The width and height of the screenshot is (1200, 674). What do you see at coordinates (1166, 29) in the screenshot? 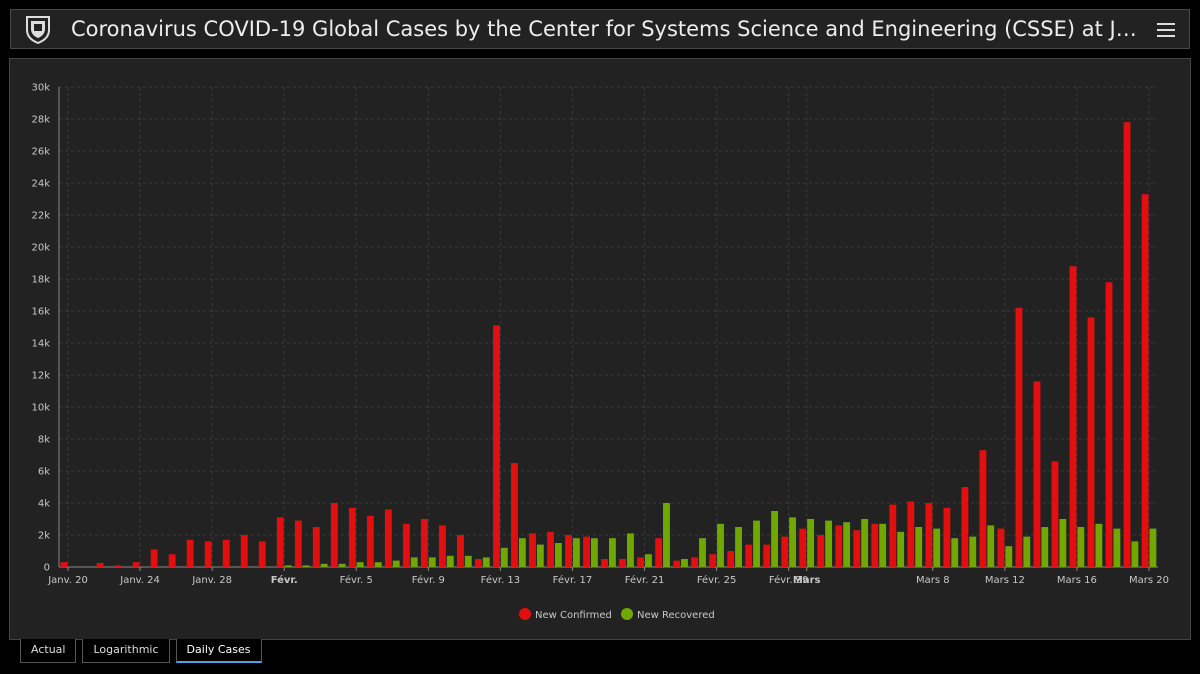
I see `hamburger-menu-icon` at bounding box center [1166, 29].